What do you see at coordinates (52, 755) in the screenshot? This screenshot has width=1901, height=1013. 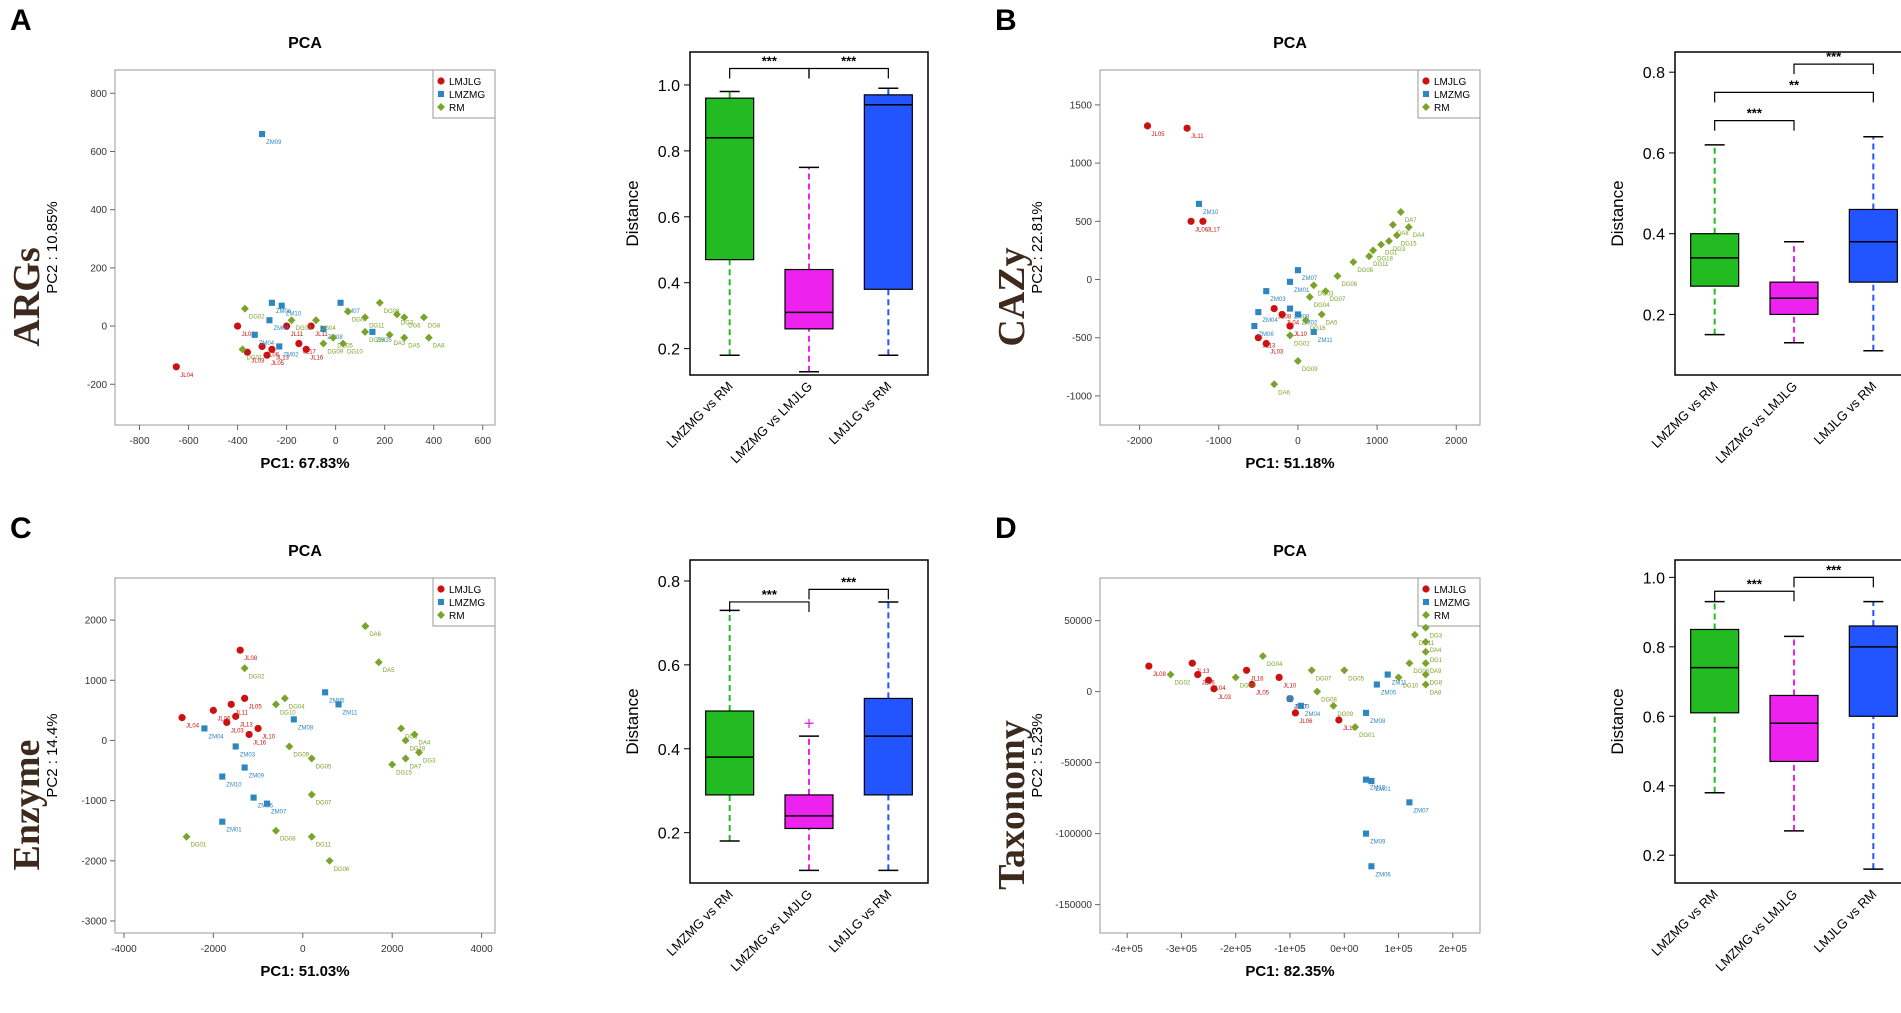 I see `pca-ylabel: PC2 : 14.4%` at bounding box center [52, 755].